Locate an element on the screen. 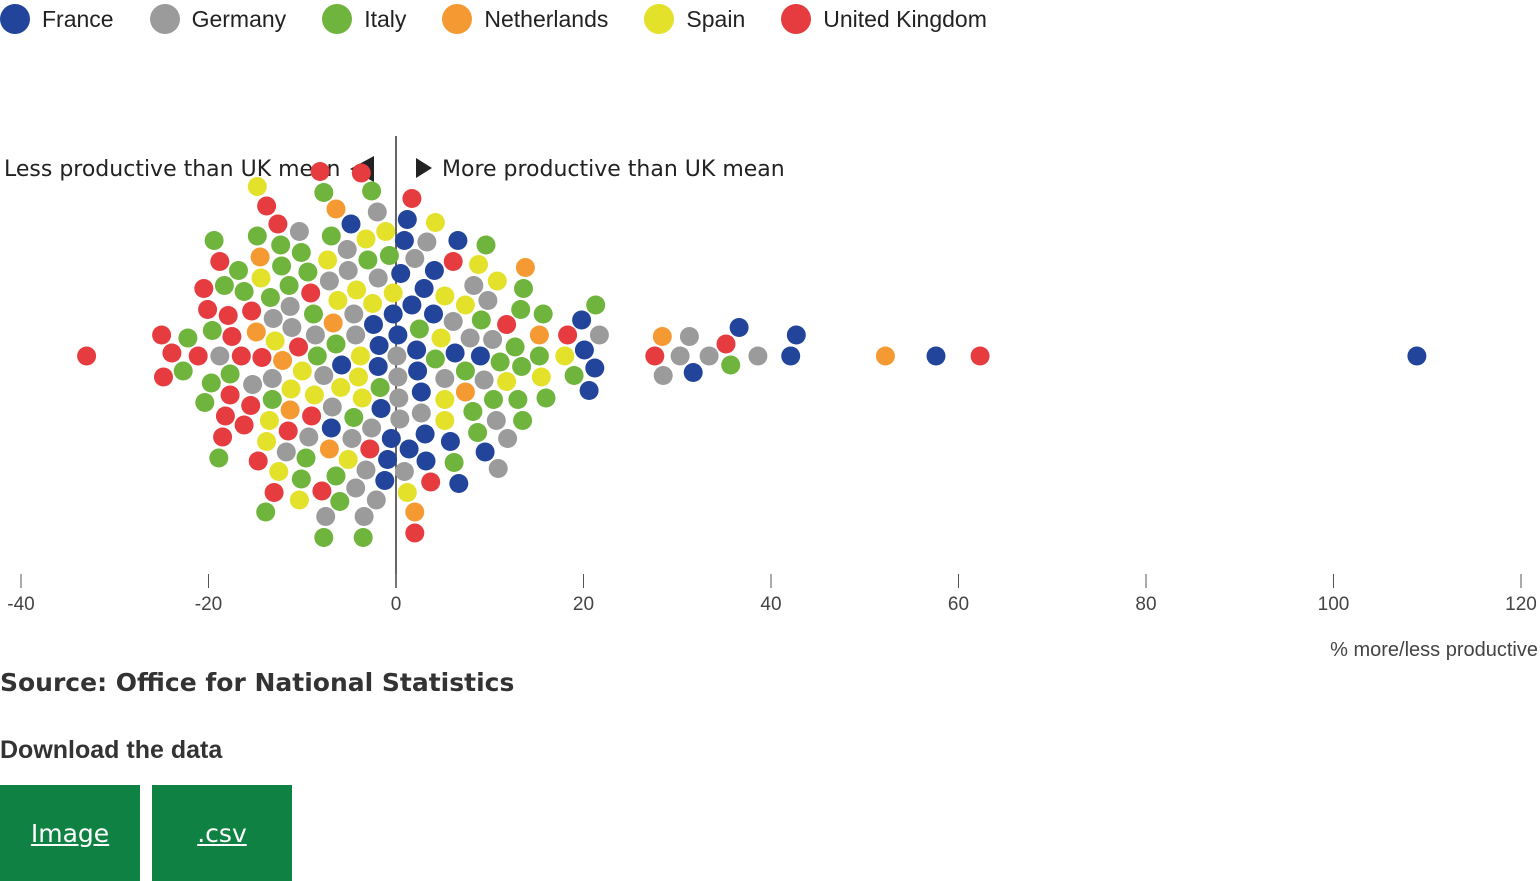  legend-swatch-italy is located at coordinates (337, 19).